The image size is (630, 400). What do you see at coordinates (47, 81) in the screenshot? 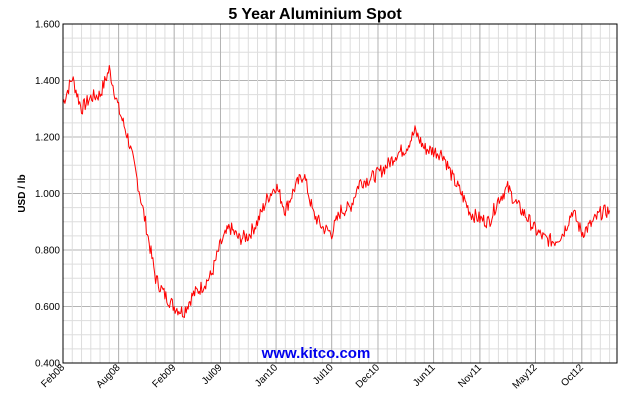
I see `y-tick-label: 1.400` at bounding box center [47, 81].